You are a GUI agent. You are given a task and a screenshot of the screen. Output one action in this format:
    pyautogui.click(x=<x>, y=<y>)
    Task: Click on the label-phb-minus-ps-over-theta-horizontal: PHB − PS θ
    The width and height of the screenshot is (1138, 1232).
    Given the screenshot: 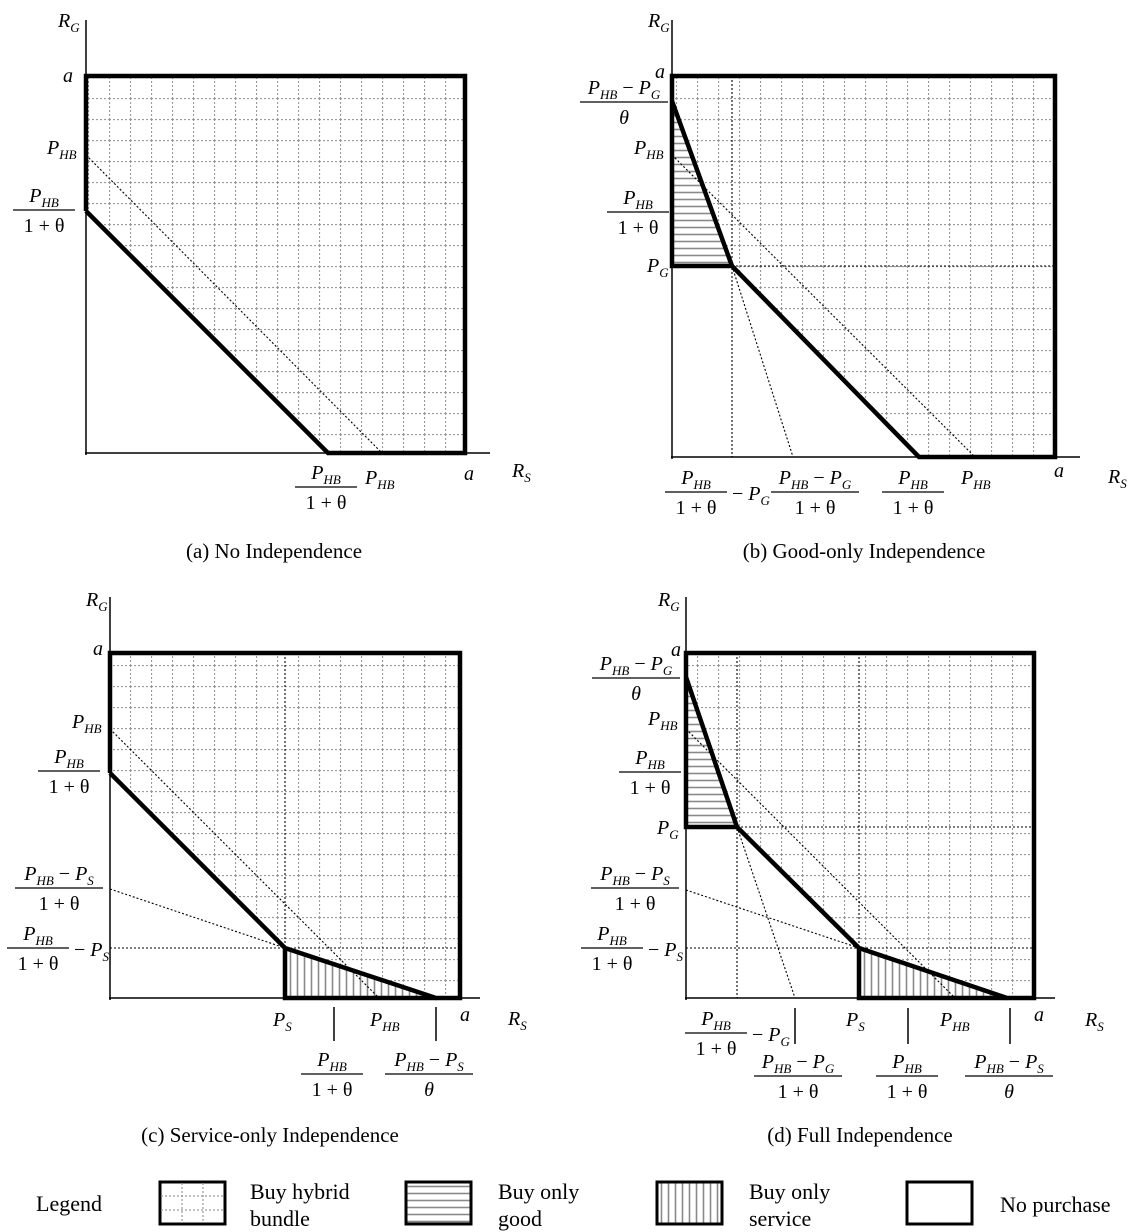 What is the action you would take?
    pyautogui.click(x=1009, y=1077)
    